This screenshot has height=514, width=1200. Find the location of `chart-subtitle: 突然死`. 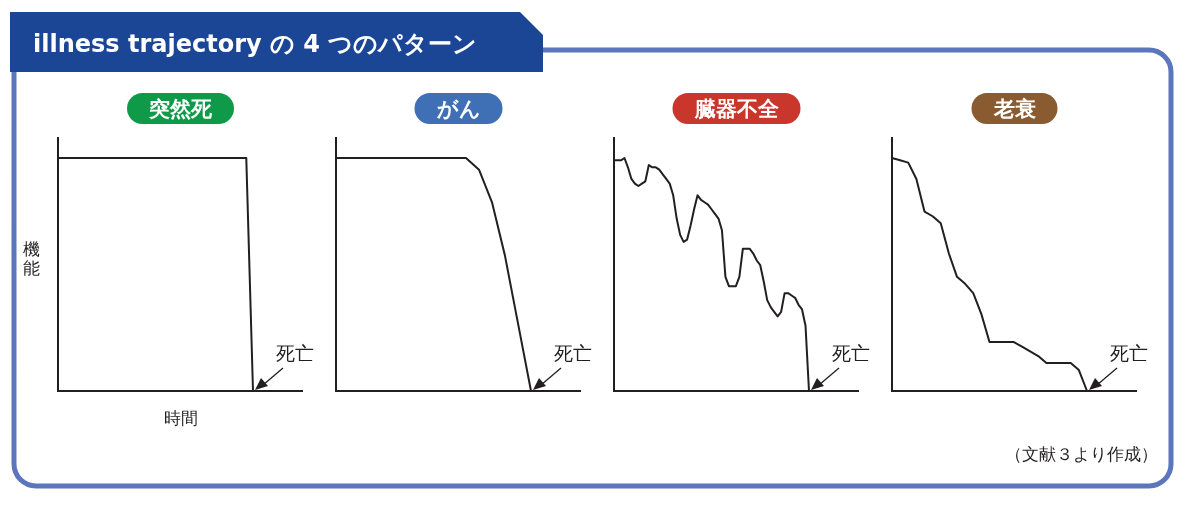

chart-subtitle: 突然死 is located at coordinates (180, 109).